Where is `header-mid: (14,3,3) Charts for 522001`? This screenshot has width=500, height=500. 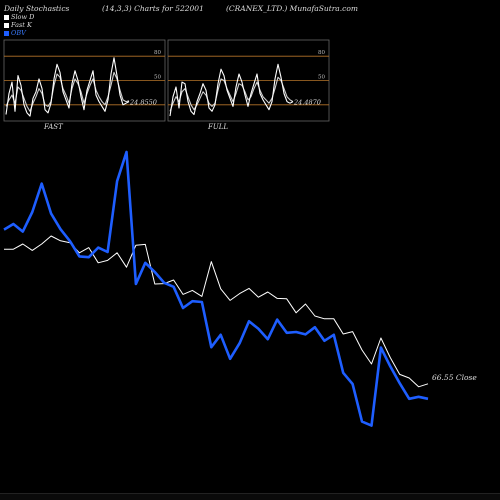
header-mid: (14,3,3) Charts for 522001 is located at coordinates (153, 8).